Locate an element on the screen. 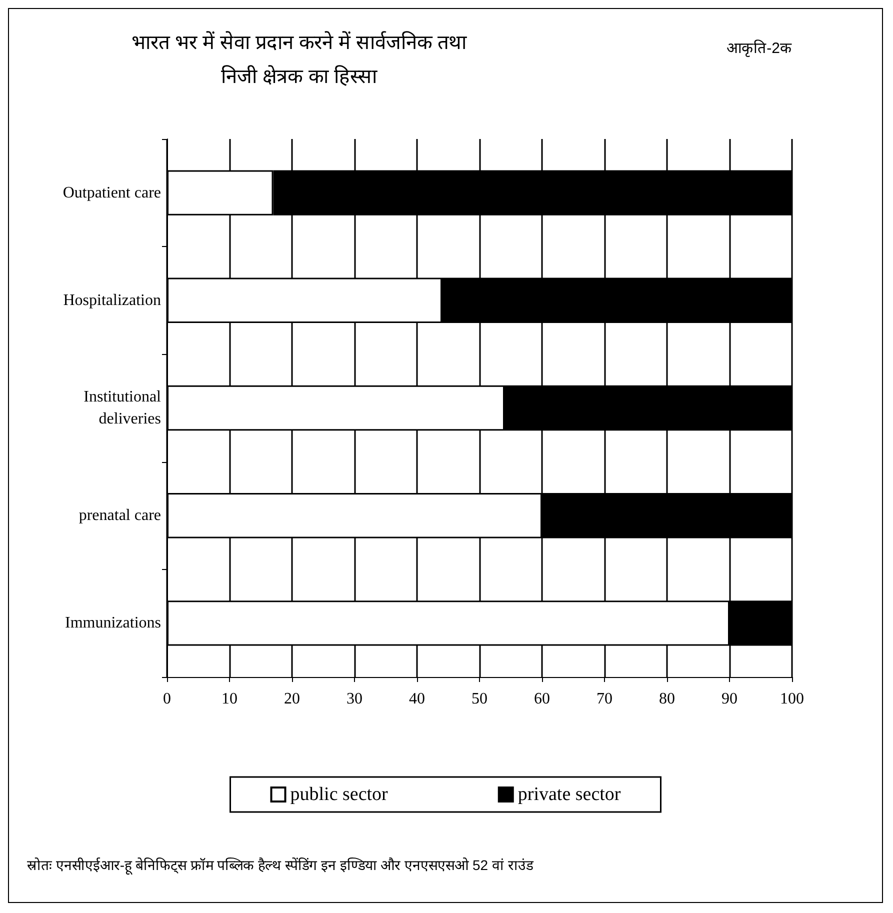  text: स्रोतः एनसीएईआर-हू बेनिफिट्स फ्रॉम पब्लिक हैल्थ स्पेंडिंग इन इण्डिया और एनएसएसओ 52 वां राउंड is located at coordinates (280, 866).